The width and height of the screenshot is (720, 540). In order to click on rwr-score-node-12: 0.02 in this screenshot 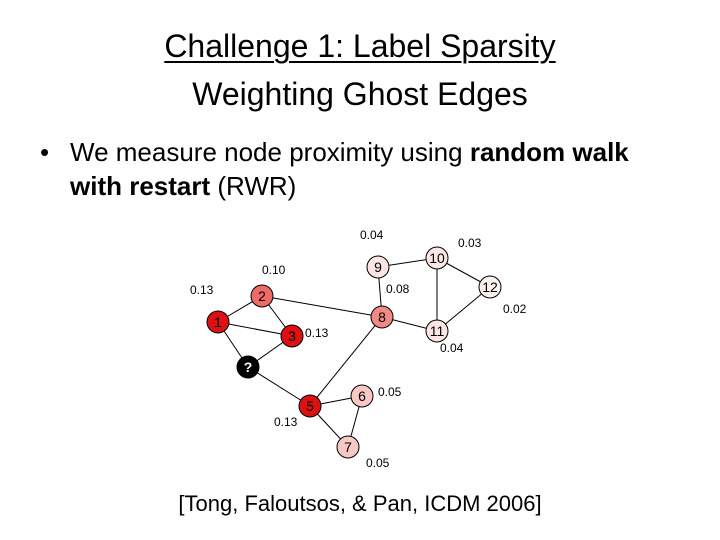, I will do `click(515, 309)`.